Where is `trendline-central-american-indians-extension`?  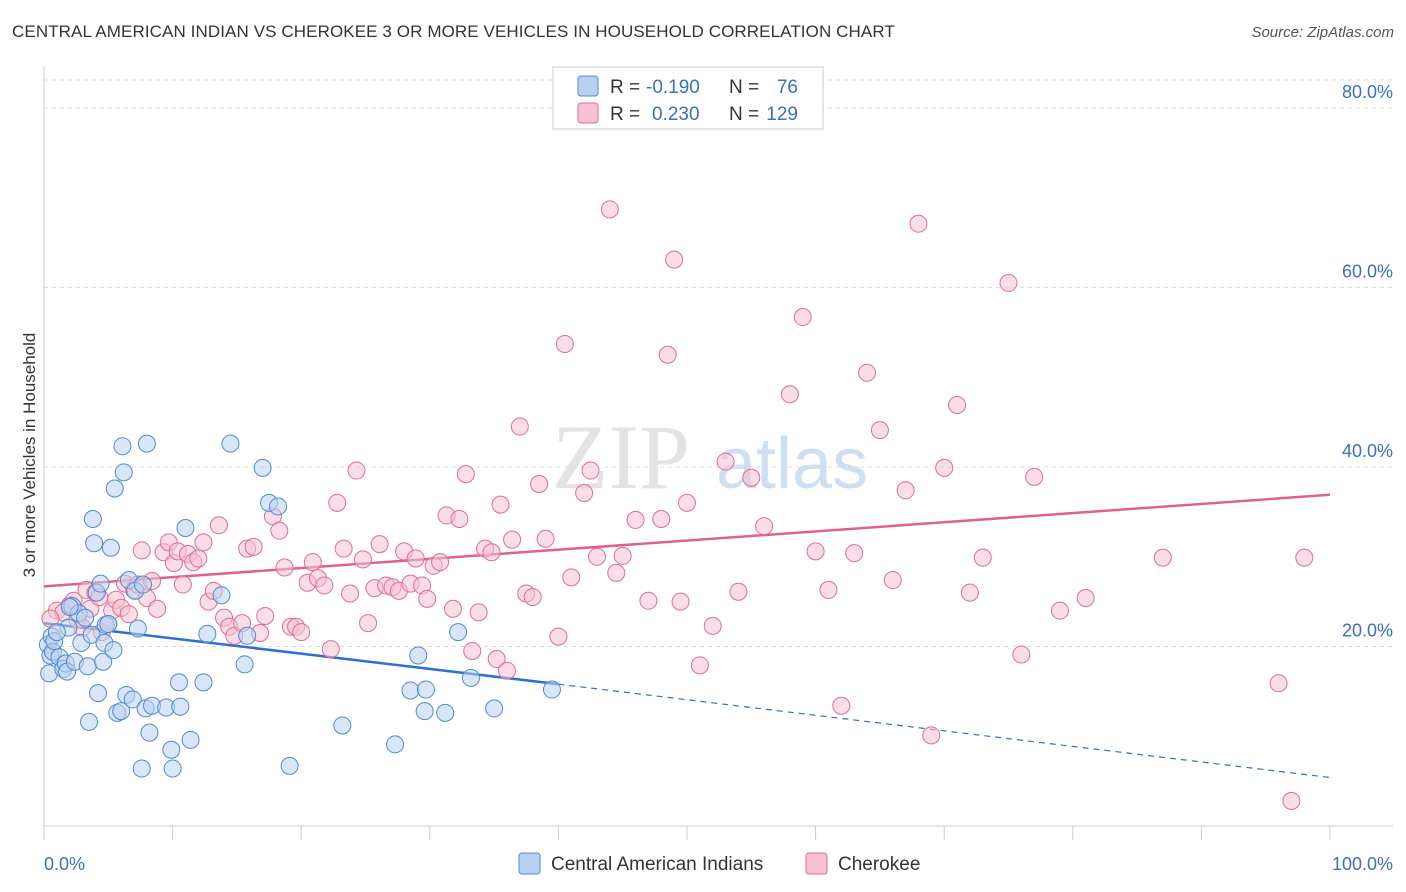 trendline-central-american-indians-extension is located at coordinates (944, 731).